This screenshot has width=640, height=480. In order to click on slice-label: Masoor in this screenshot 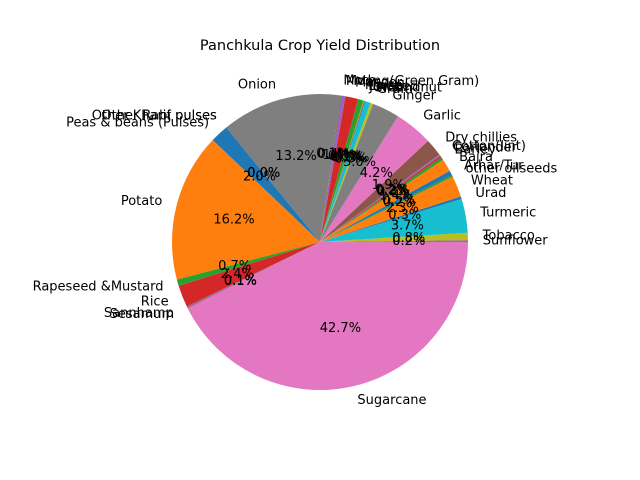, I will do `click(379, 82)`.